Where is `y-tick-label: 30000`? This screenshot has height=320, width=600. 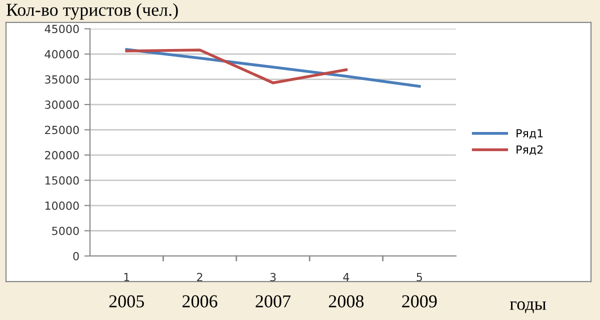
y-tick-label: 30000 is located at coordinates (62, 104).